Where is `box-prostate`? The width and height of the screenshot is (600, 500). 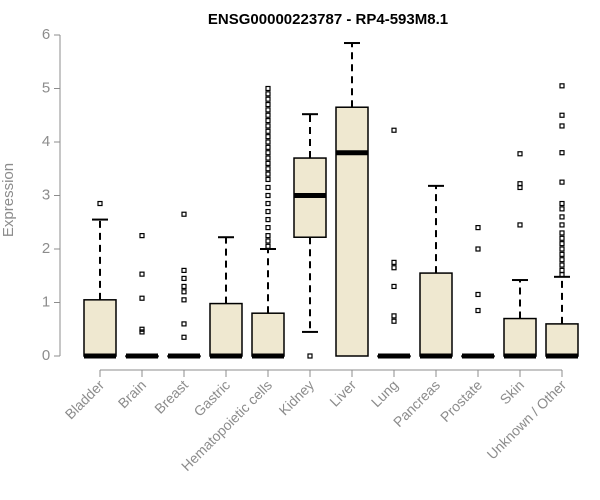
box-prostate is located at coordinates (478, 292).